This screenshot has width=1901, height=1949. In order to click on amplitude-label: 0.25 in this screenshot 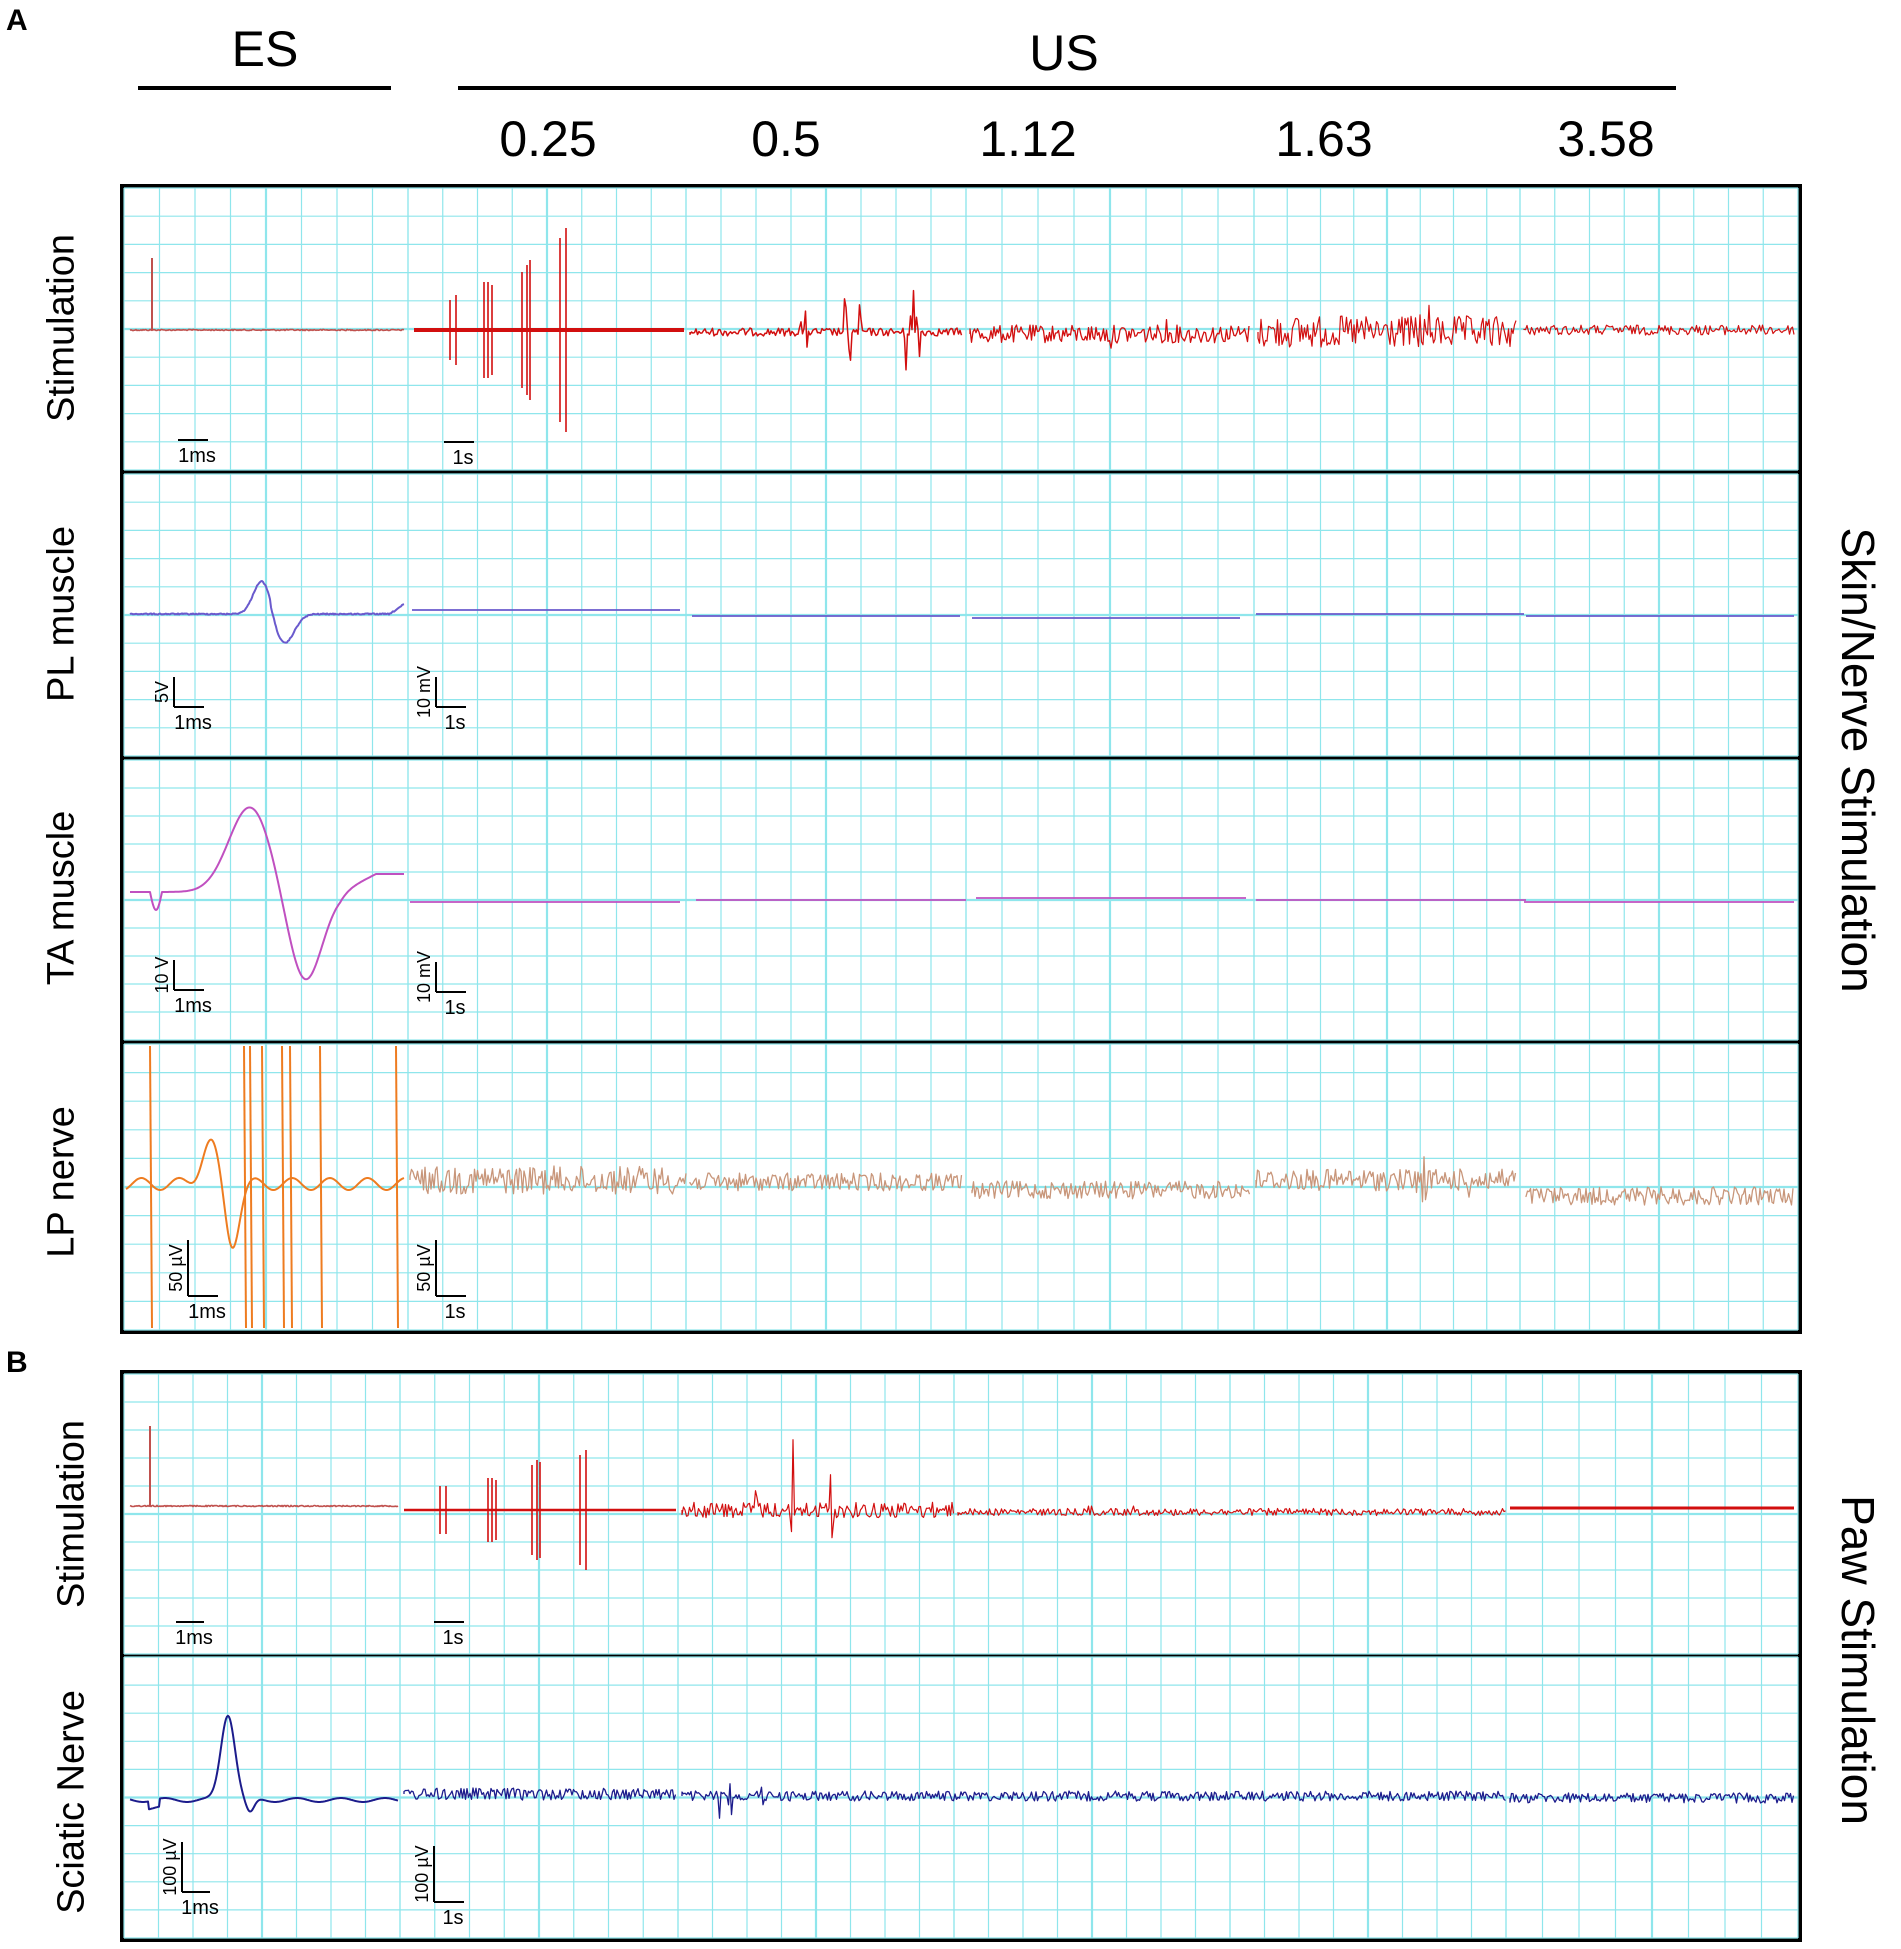, I will do `click(548, 139)`.